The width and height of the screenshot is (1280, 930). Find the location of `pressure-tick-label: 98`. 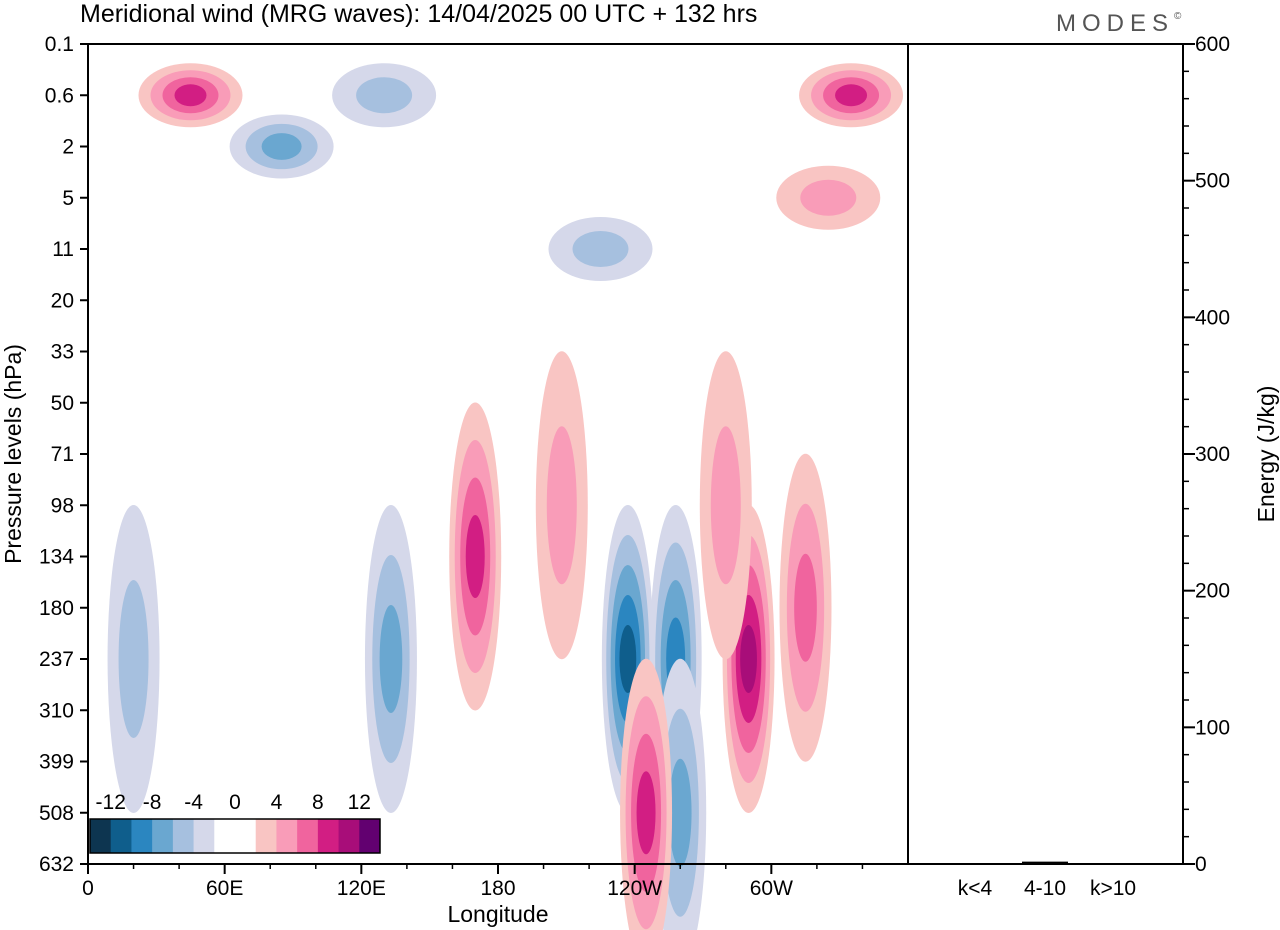

pressure-tick-label: 98 is located at coordinates (62, 505).